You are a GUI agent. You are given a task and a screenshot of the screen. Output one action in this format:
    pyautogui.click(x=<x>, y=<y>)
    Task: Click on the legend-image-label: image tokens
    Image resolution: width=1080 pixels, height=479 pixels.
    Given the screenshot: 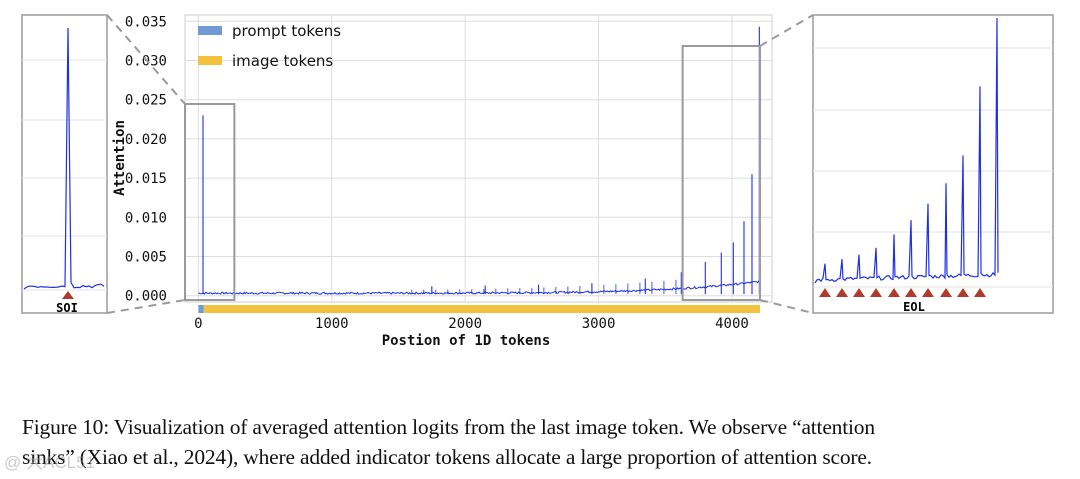 What is the action you would take?
    pyautogui.click(x=282, y=61)
    